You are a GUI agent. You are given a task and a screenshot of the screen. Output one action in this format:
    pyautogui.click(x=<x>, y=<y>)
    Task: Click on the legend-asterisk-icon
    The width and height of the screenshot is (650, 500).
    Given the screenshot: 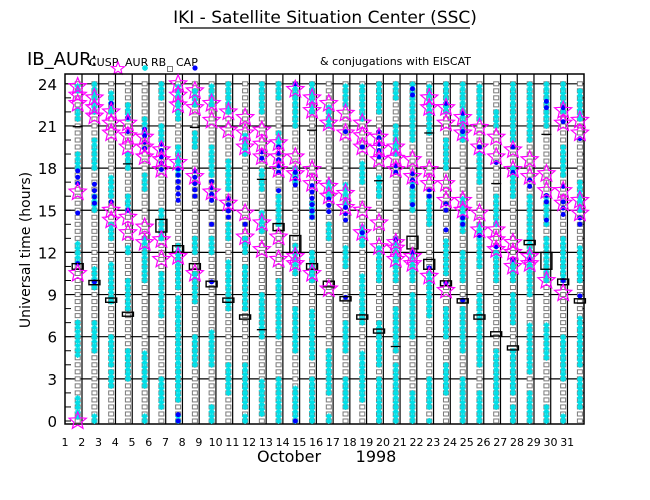 What is the action you would take?
    pyautogui.click(x=145, y=68)
    